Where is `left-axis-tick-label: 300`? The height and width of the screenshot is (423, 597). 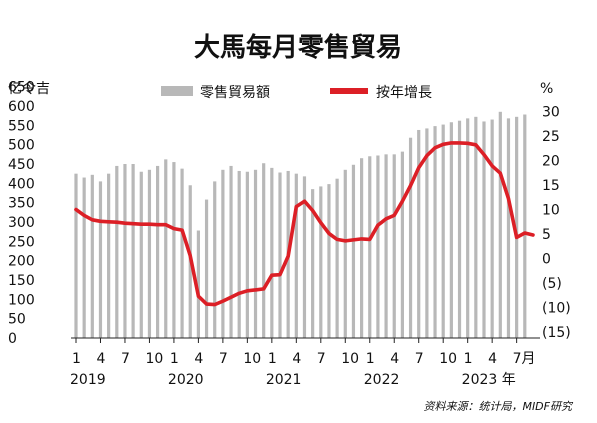
left-axis-tick-label: 300 is located at coordinates (21, 223).